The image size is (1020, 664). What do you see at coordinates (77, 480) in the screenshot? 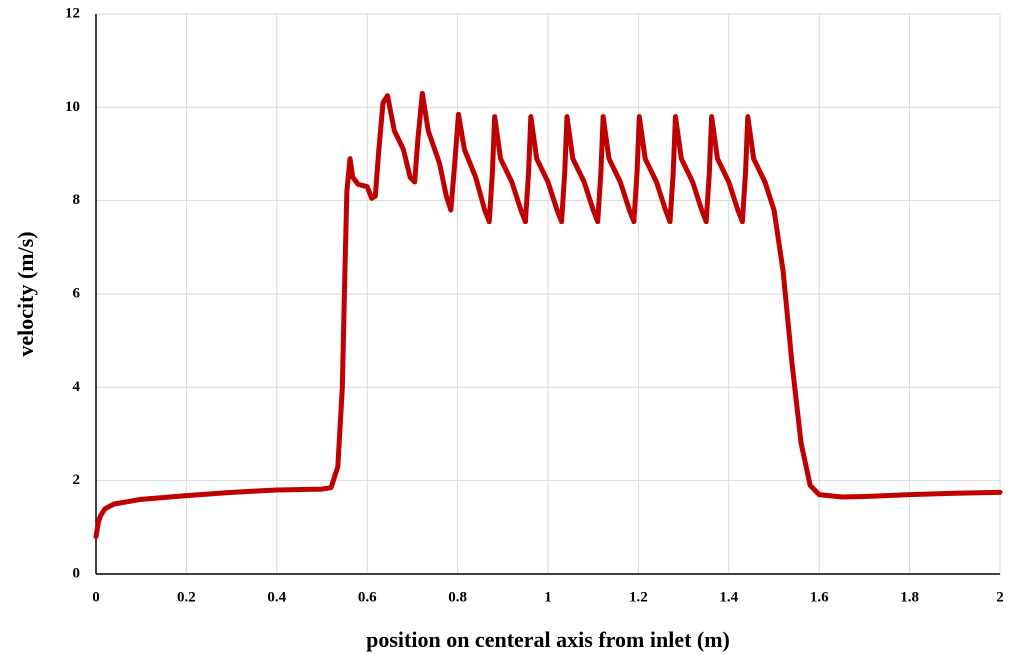
I see `y-tick-label: 2` at bounding box center [77, 480].